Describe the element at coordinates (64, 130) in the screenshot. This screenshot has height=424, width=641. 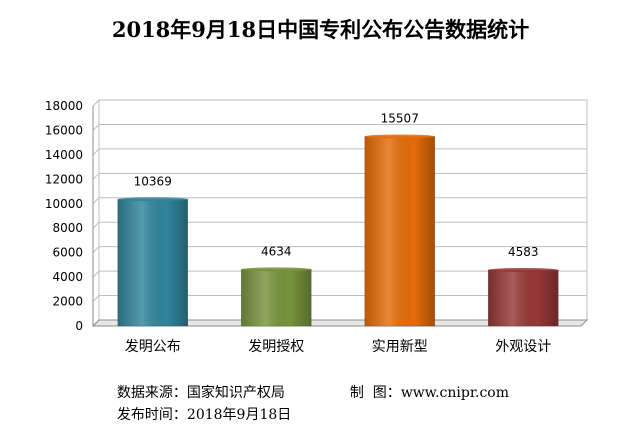
I see `y-tick-label: 16000` at that location.